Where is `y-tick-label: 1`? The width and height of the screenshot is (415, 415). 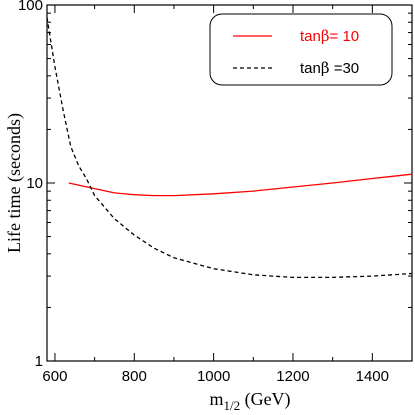 y-tick-label: 1 is located at coordinates (39, 361).